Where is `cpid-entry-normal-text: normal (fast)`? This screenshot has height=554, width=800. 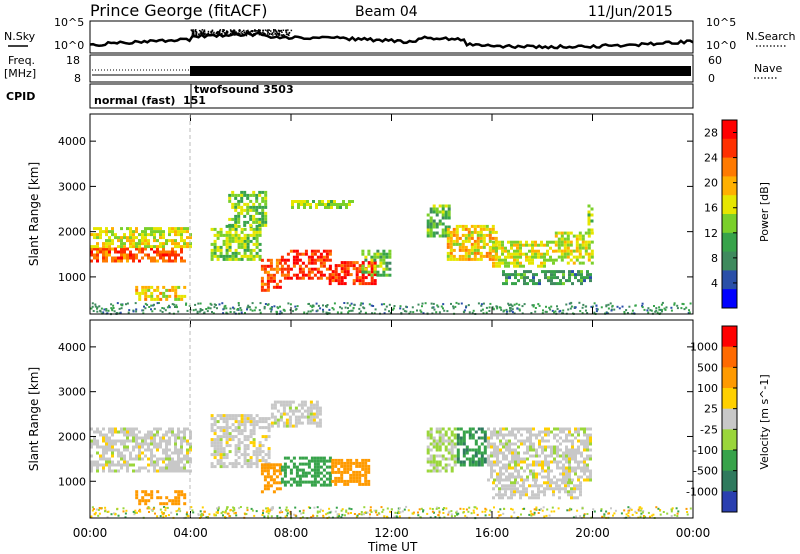 cpid-entry-normal-text: normal (fast) is located at coordinates (134, 100).